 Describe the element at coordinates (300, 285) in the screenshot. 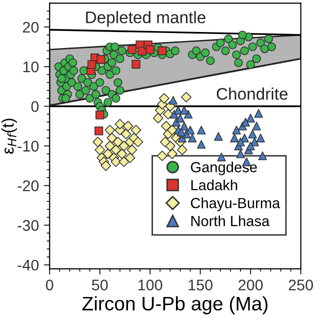

I see `x-tick-label: 250` at that location.